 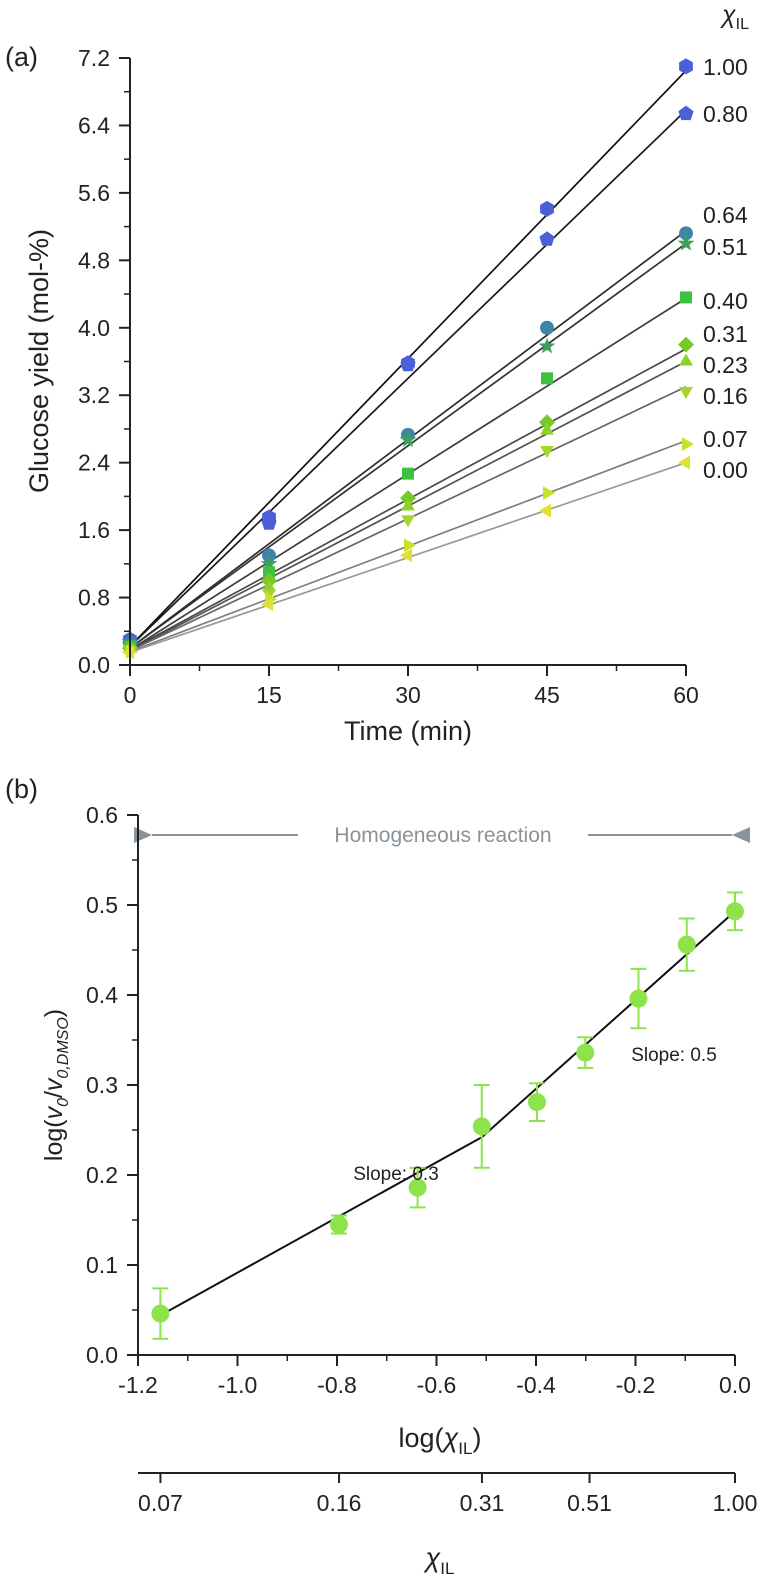 I want to click on secondary-tick-label: 1.00, so click(x=735, y=1503).